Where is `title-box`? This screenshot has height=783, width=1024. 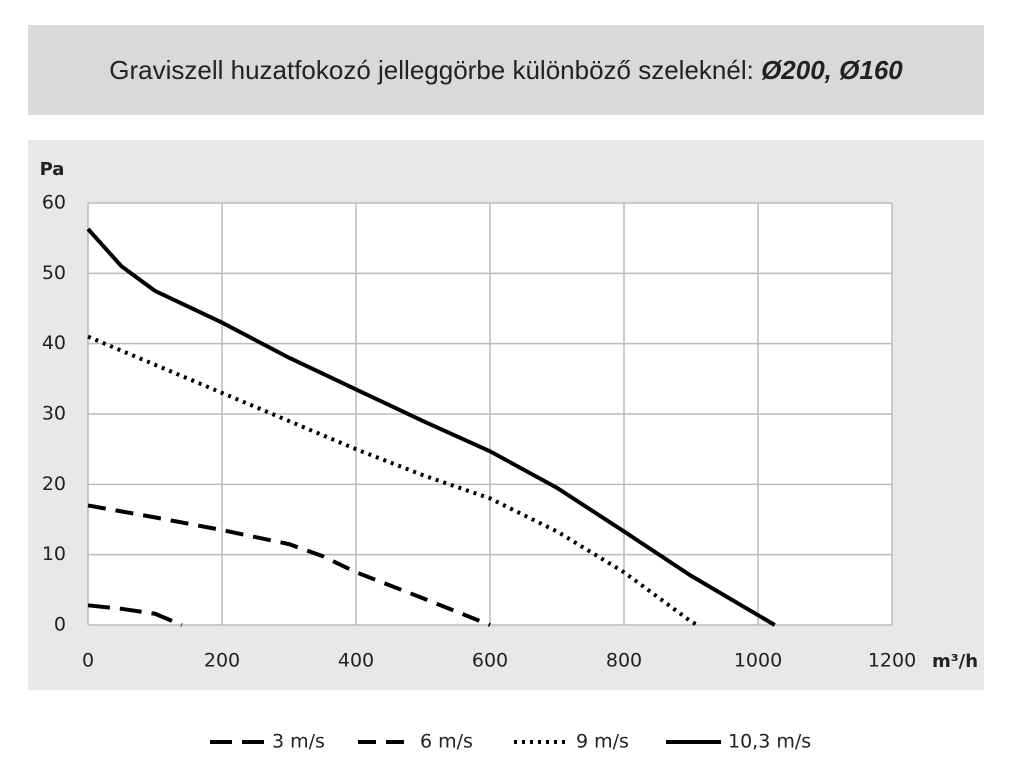 title-box is located at coordinates (506, 70).